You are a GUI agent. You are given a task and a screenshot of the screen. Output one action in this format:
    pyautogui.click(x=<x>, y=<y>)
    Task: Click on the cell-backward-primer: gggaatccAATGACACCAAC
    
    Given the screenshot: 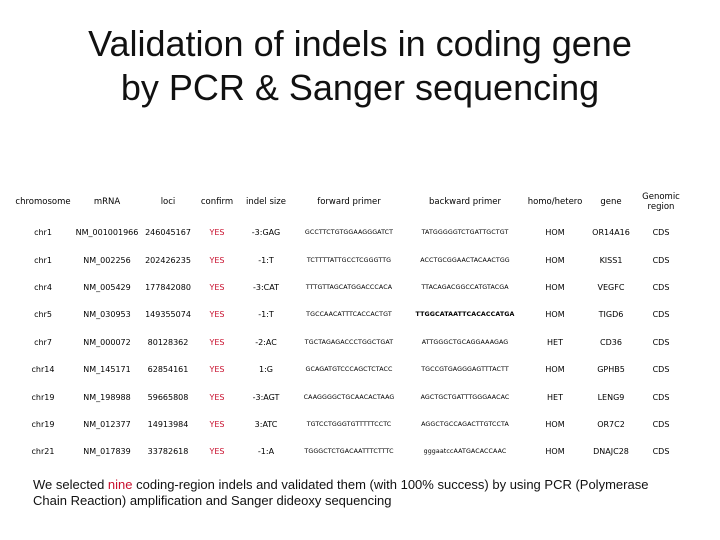 What is the action you would take?
    pyautogui.click(x=465, y=452)
    